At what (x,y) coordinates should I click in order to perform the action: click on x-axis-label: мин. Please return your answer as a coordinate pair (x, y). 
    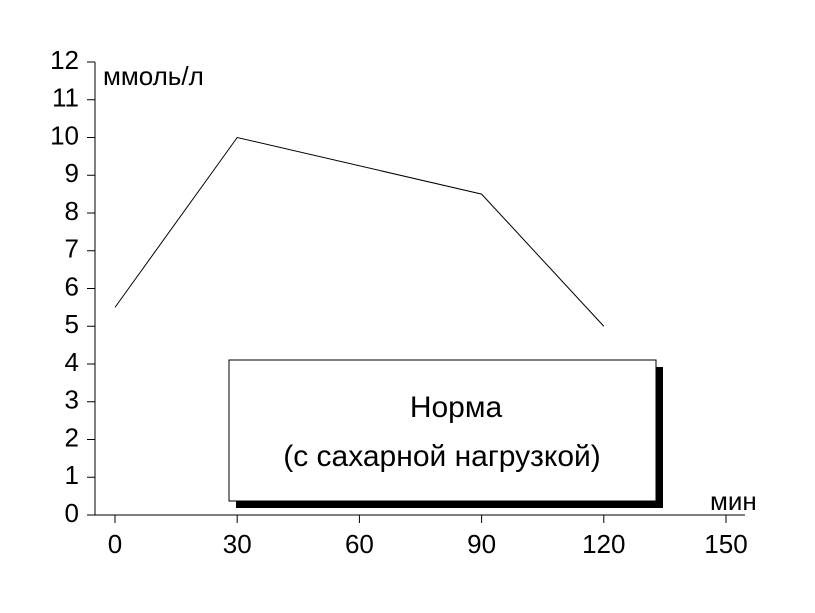
    Looking at the image, I should click on (733, 501).